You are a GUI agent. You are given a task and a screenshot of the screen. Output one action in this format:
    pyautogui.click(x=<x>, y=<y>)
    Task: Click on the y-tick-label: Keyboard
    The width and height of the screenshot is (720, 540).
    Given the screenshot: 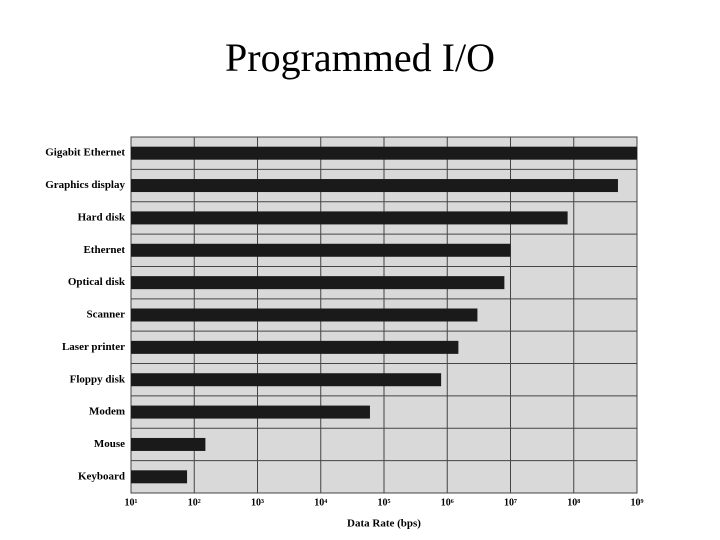 What is the action you would take?
    pyautogui.click(x=101, y=476)
    